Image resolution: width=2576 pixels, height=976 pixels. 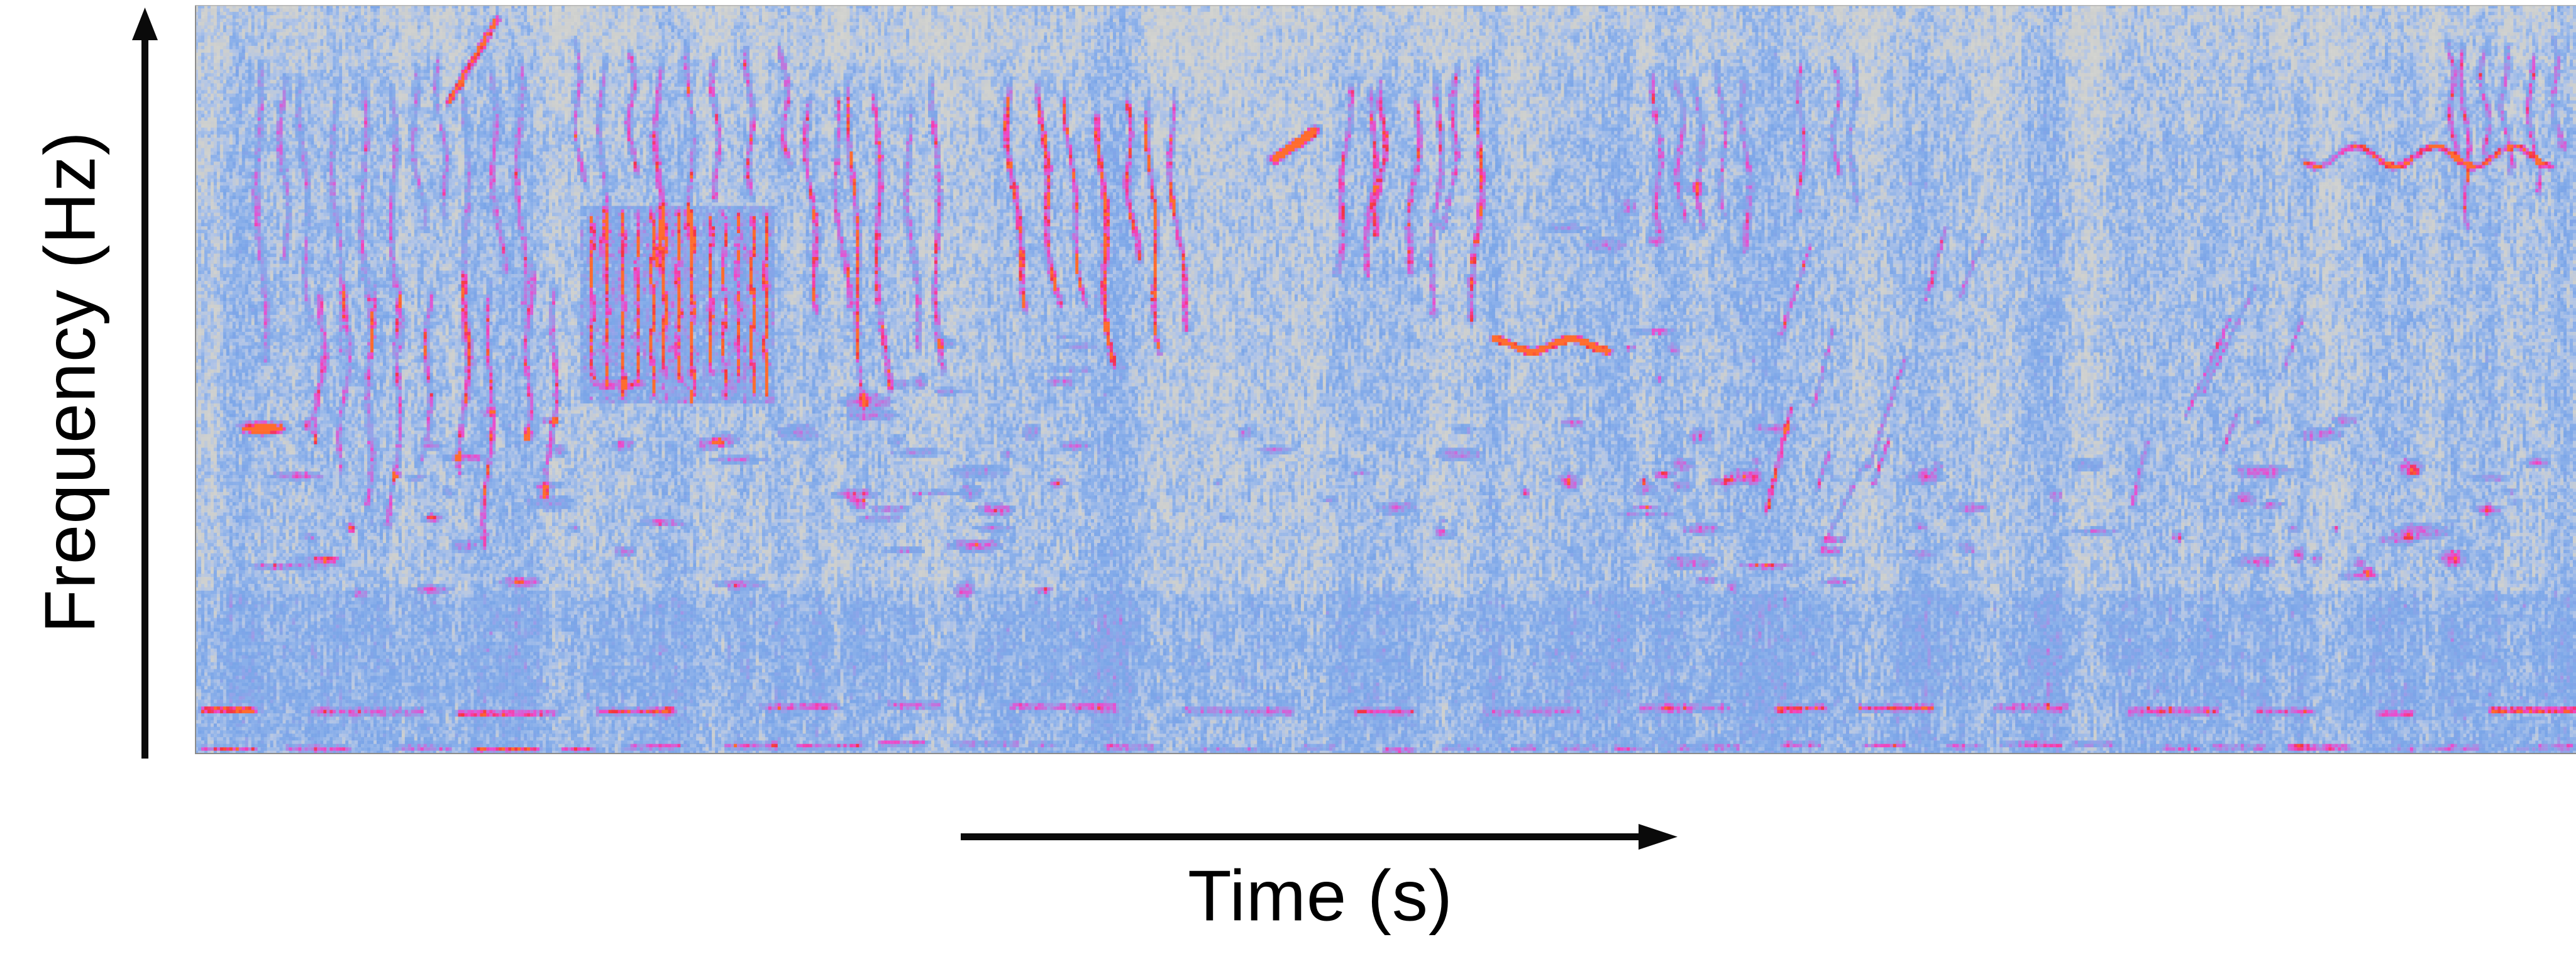 I want to click on x-axis-arrow, so click(x=1319, y=837).